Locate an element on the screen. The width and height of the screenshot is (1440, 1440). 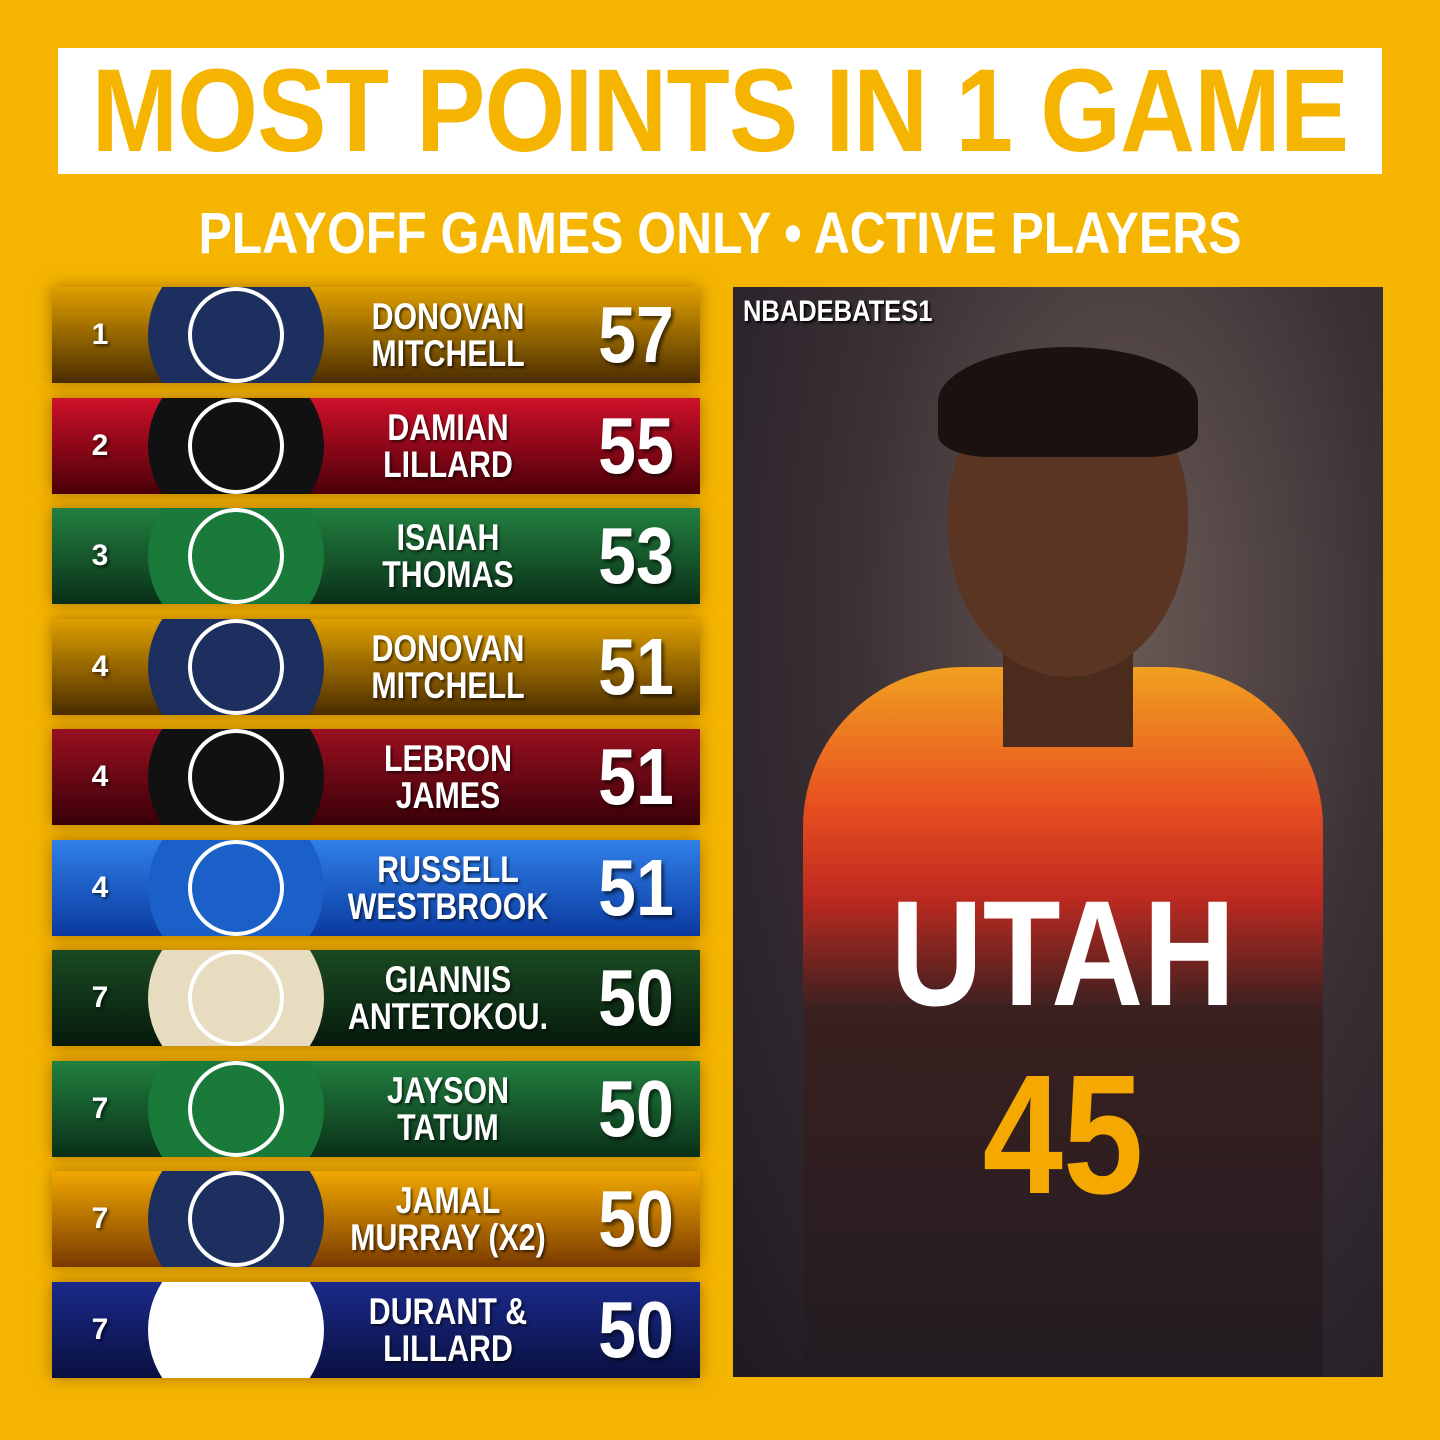
leaderboard-row: 1 DONOVAN MITCHELL 57 is located at coordinates (376, 335).